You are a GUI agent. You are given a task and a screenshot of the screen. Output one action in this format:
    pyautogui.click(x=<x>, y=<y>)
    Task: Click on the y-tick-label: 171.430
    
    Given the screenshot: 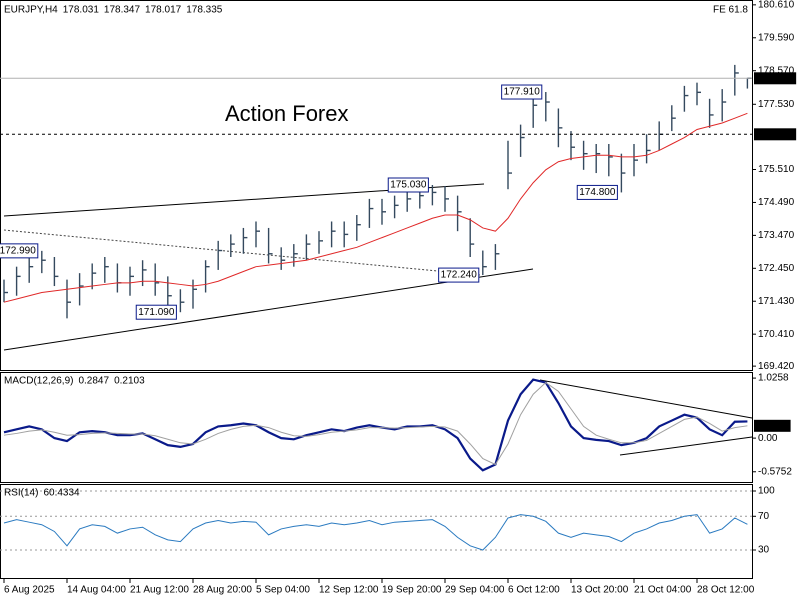 What is the action you would take?
    pyautogui.click(x=776, y=301)
    